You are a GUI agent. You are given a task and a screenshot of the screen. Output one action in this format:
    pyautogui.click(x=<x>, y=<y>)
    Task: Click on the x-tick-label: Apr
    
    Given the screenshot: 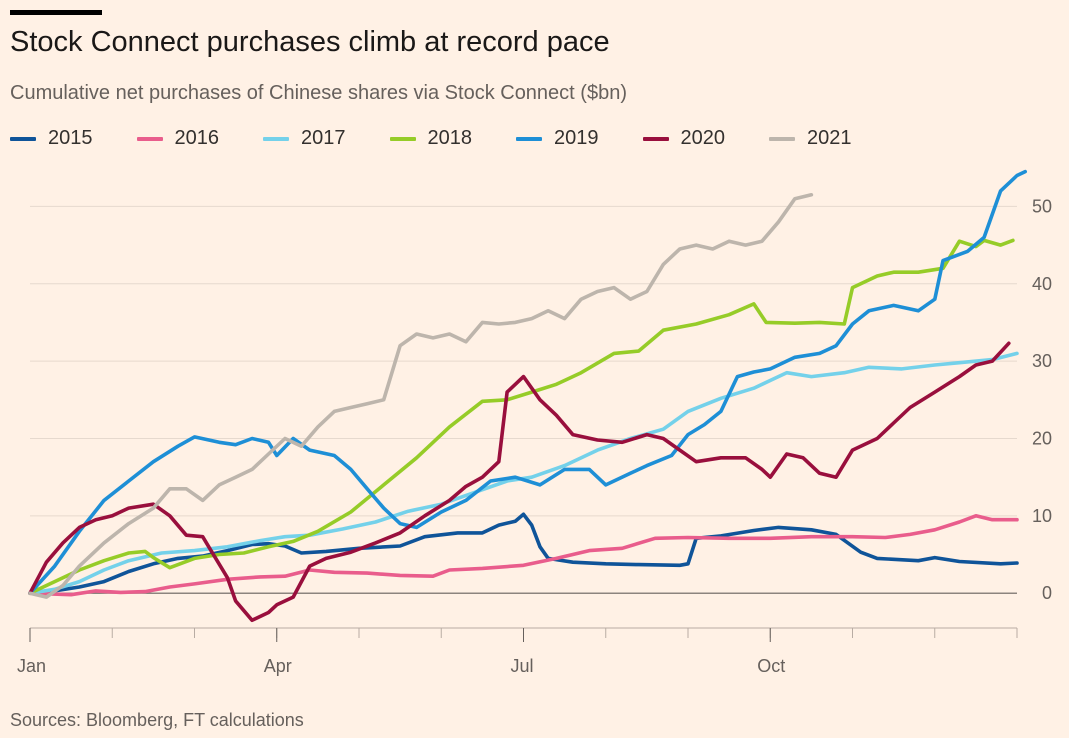 What is the action you would take?
    pyautogui.click(x=278, y=666)
    